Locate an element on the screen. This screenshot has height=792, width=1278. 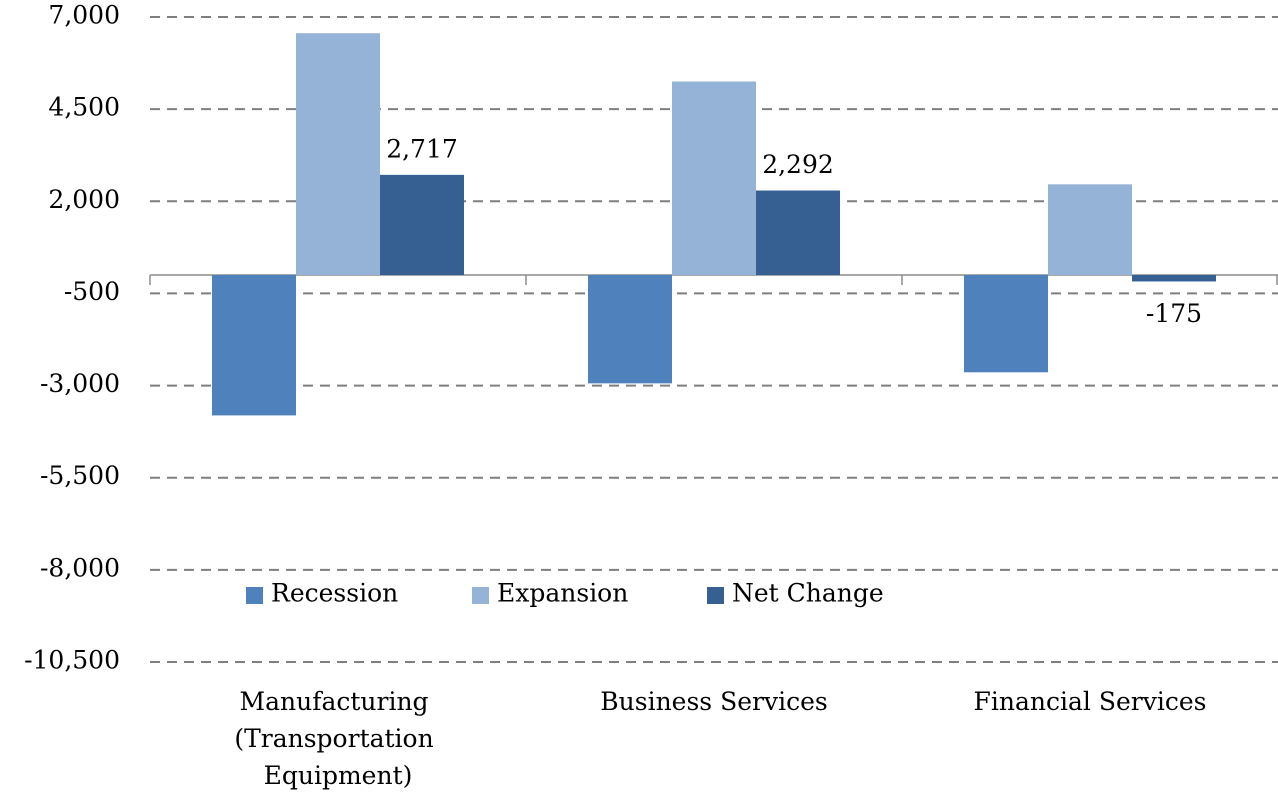
data-label: -175 is located at coordinates (1174, 313).